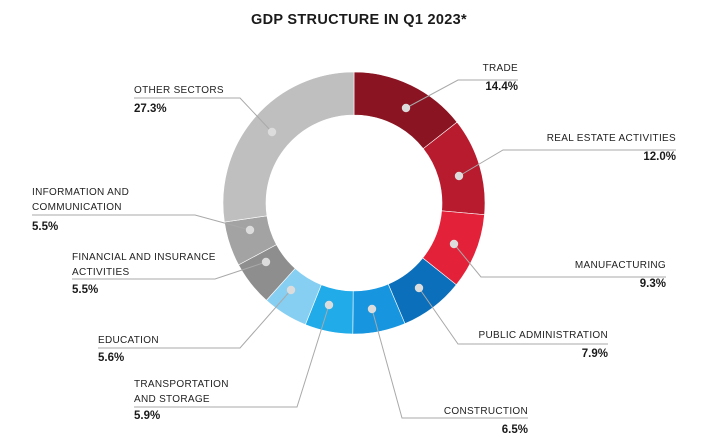 The image size is (718, 441). I want to click on leader-education, so click(195, 319).